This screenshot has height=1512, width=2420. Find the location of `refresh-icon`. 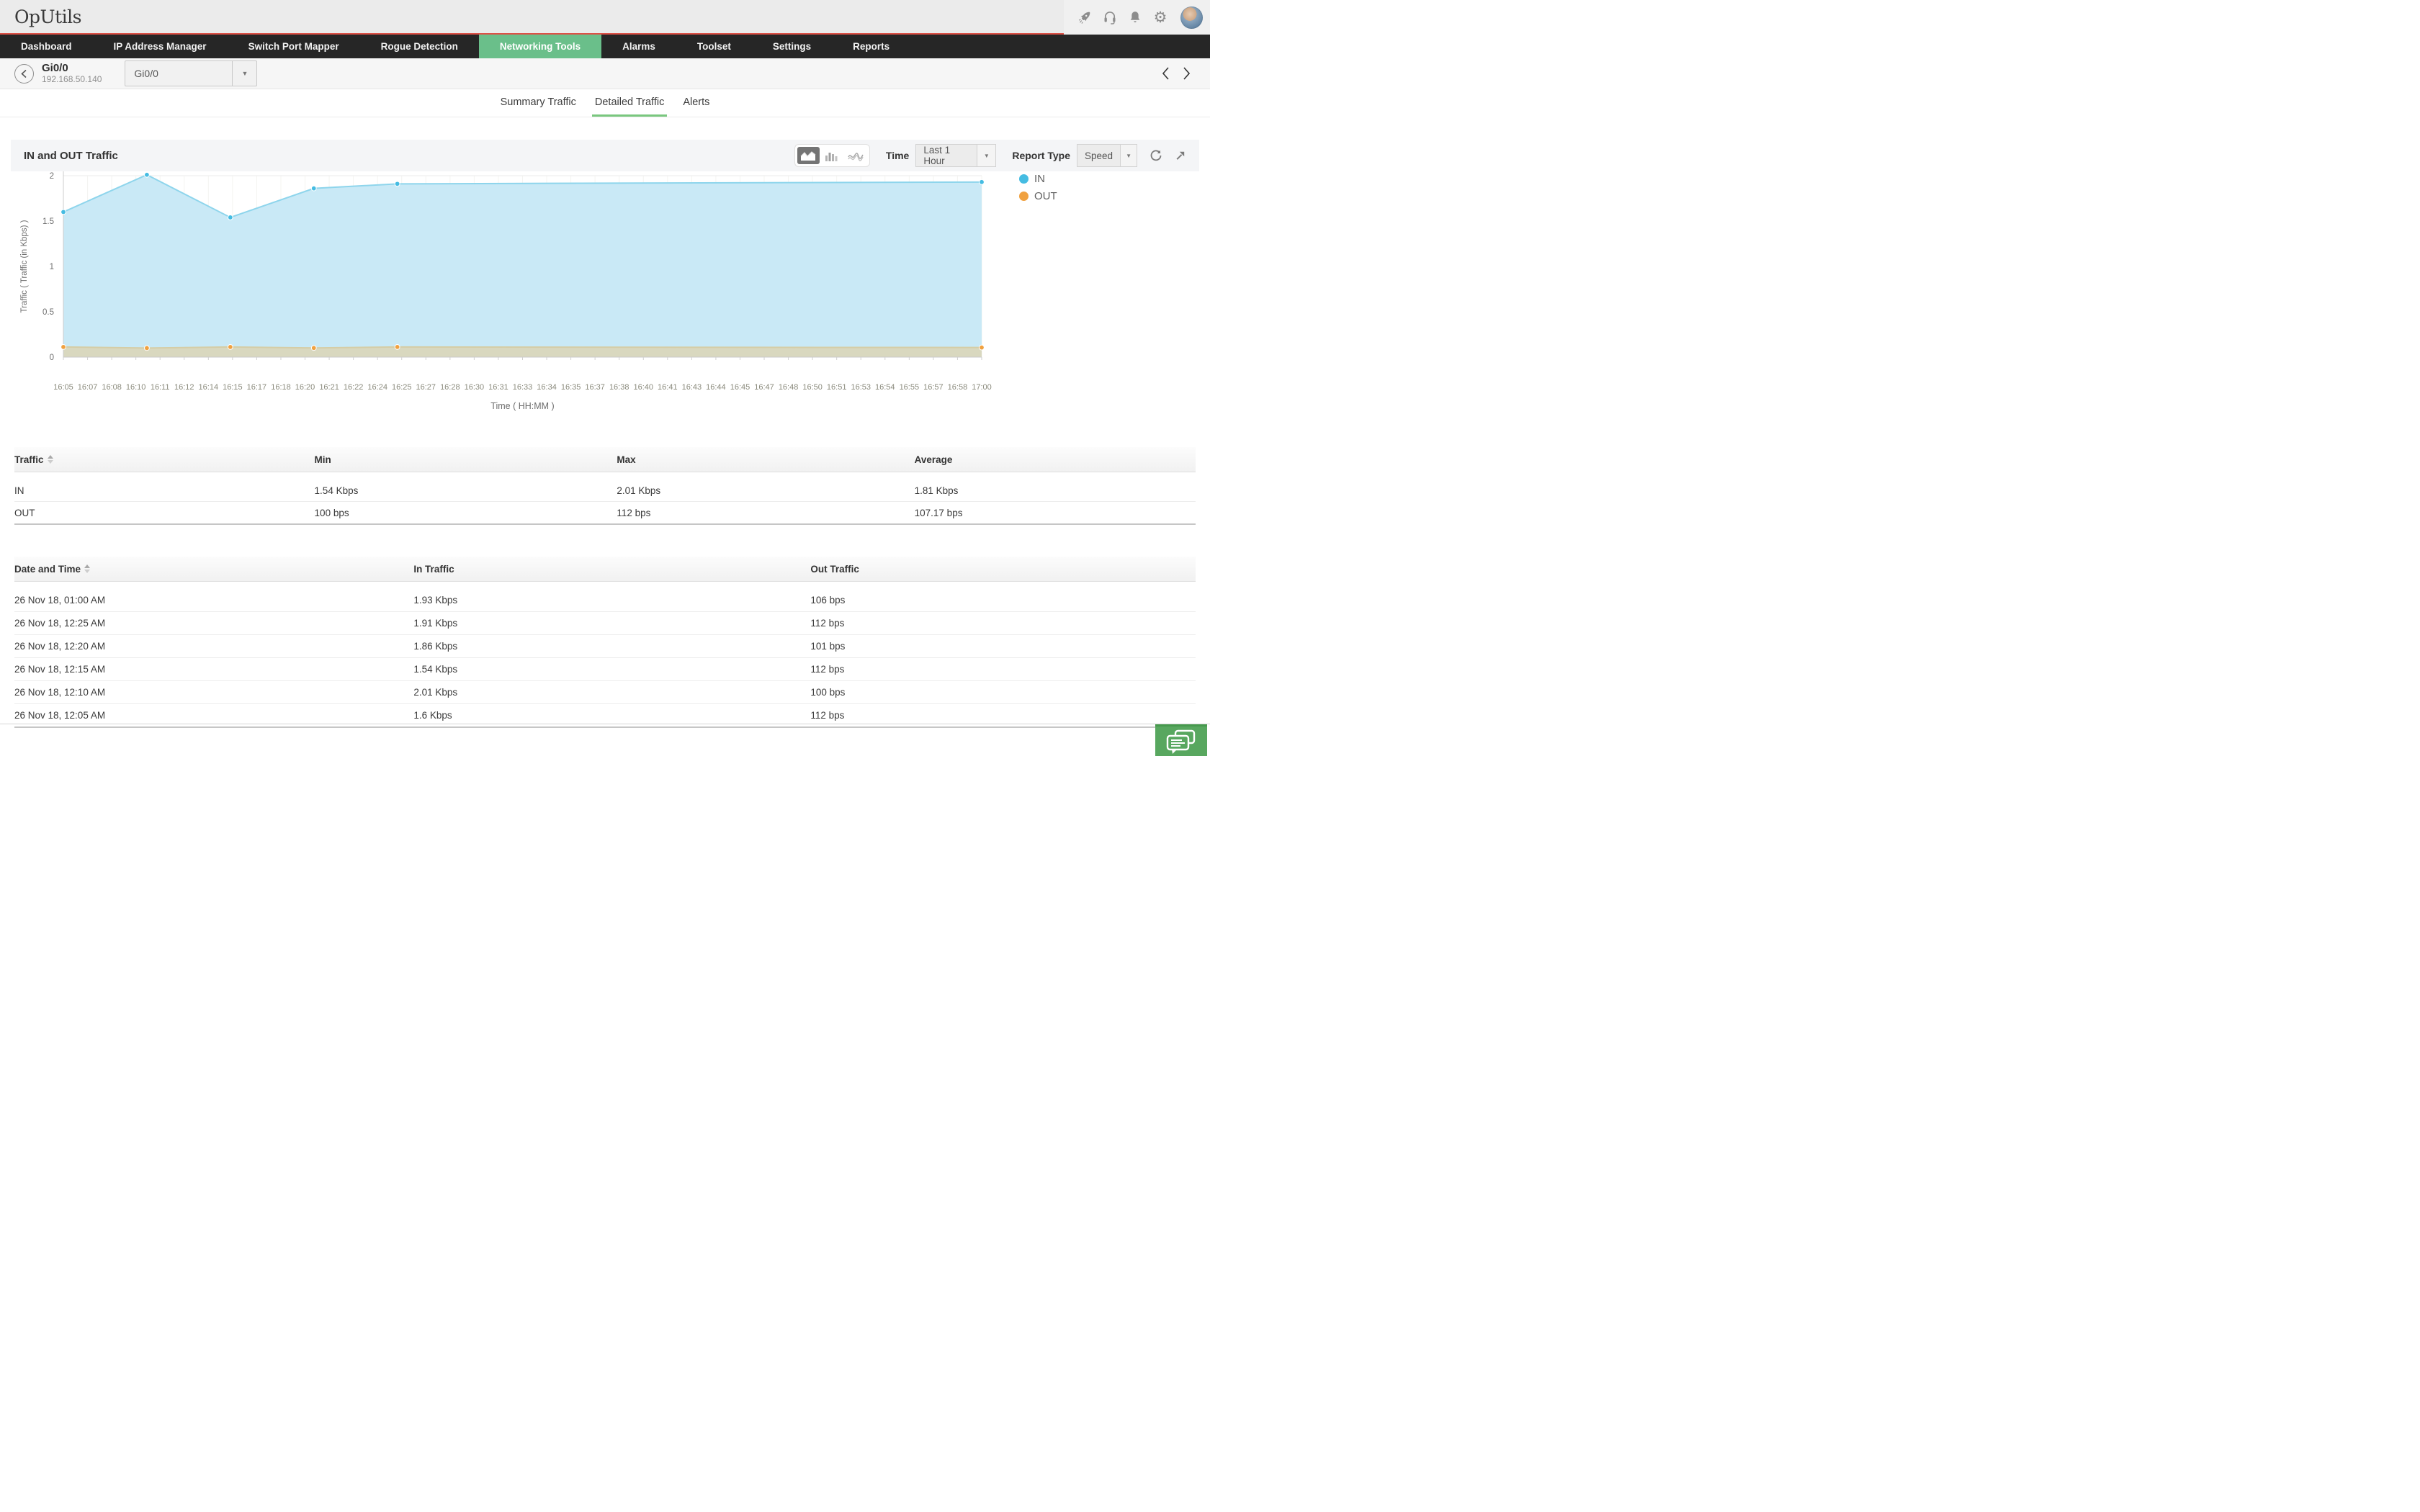

refresh-icon is located at coordinates (1156, 155).